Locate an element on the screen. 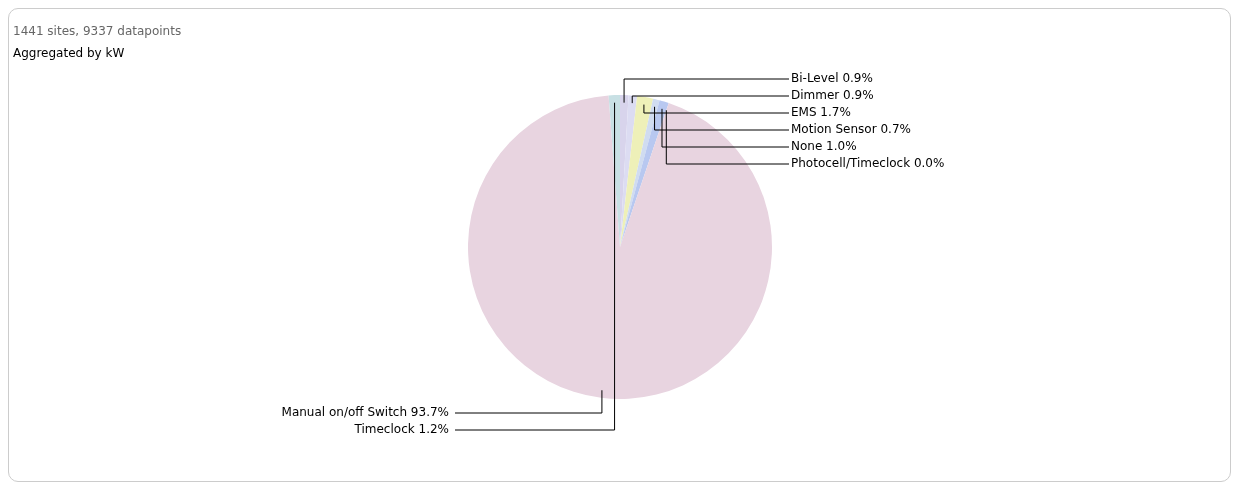 The width and height of the screenshot is (1239, 490). slice-label: Manual on/off Switch 93.7% is located at coordinates (365, 412).